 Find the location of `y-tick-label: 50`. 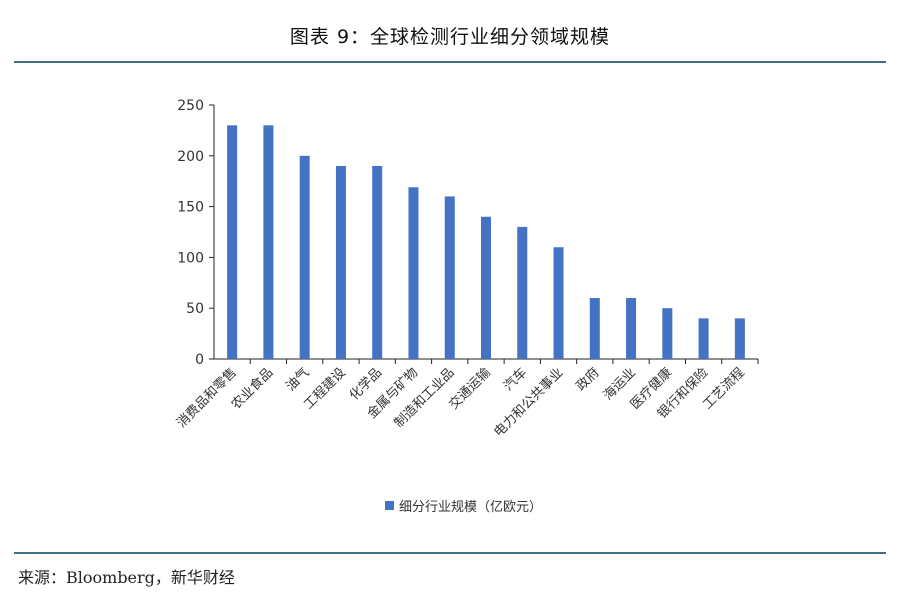

y-tick-label: 50 is located at coordinates (195, 309).